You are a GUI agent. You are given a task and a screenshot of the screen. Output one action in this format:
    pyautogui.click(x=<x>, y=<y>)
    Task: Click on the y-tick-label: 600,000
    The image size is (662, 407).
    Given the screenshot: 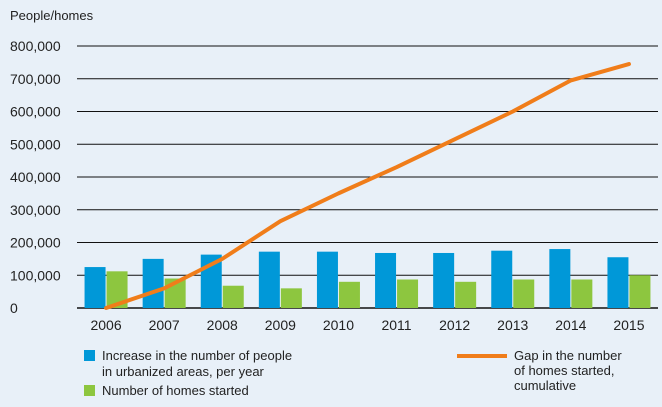 What is the action you would take?
    pyautogui.click(x=35, y=112)
    